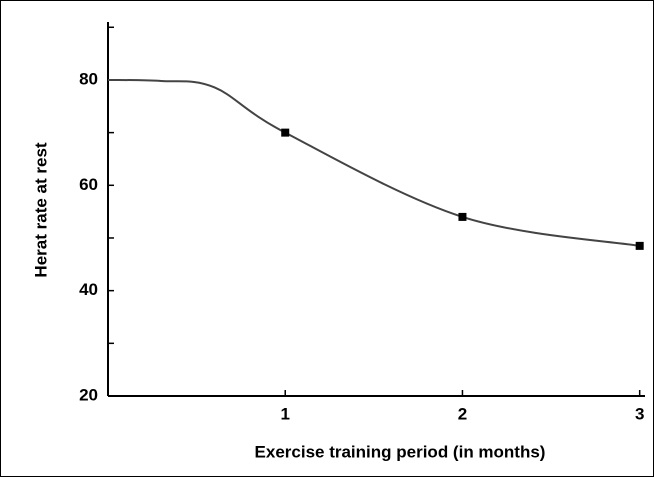  I want to click on x-axis-label: Exercise training period (in months), so click(400, 451).